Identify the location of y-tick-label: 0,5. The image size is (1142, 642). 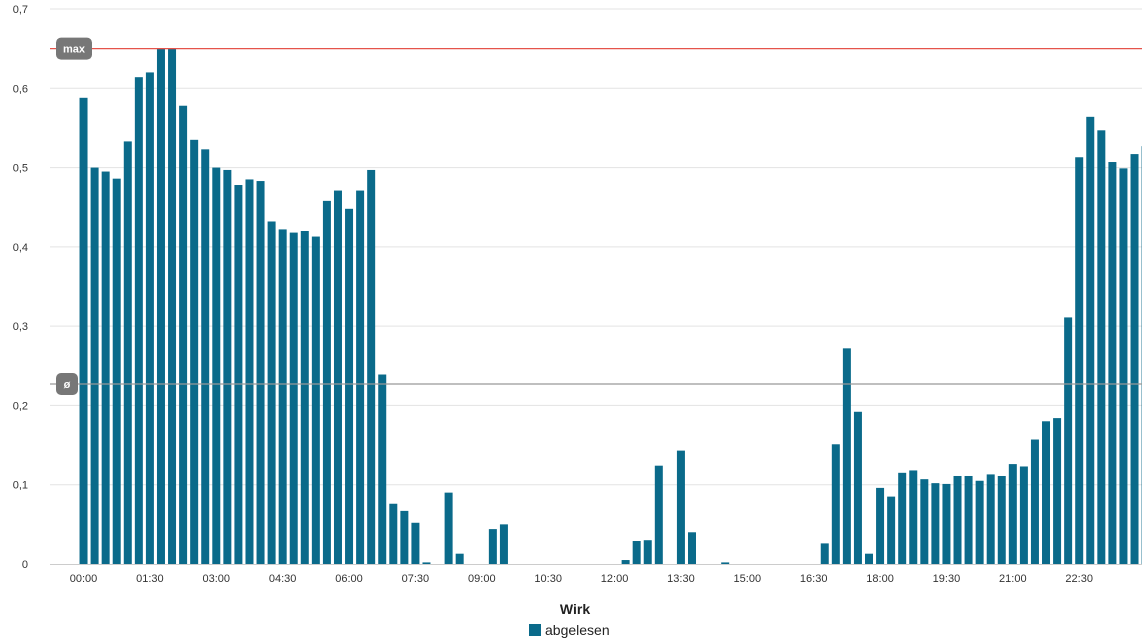
(20, 169).